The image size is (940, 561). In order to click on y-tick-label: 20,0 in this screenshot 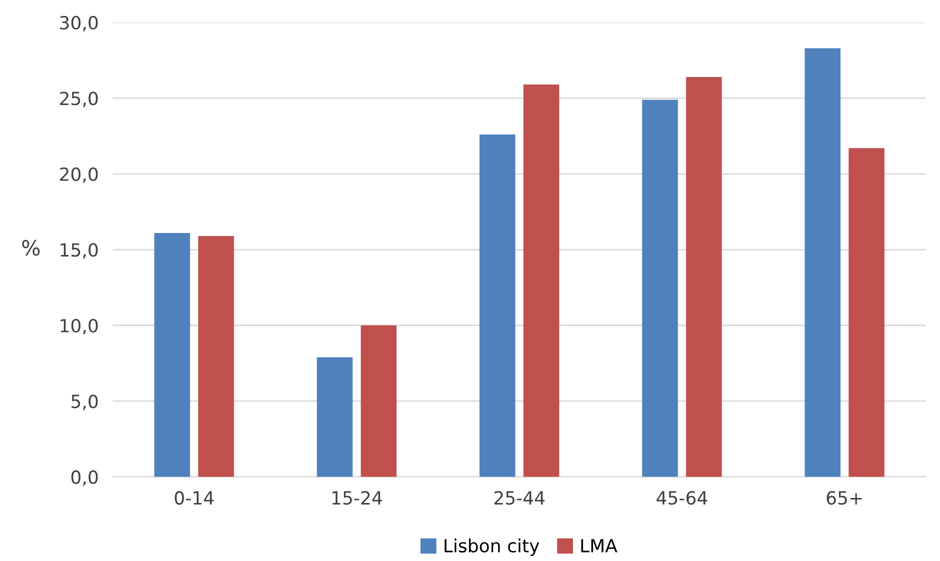, I will do `click(79, 175)`.